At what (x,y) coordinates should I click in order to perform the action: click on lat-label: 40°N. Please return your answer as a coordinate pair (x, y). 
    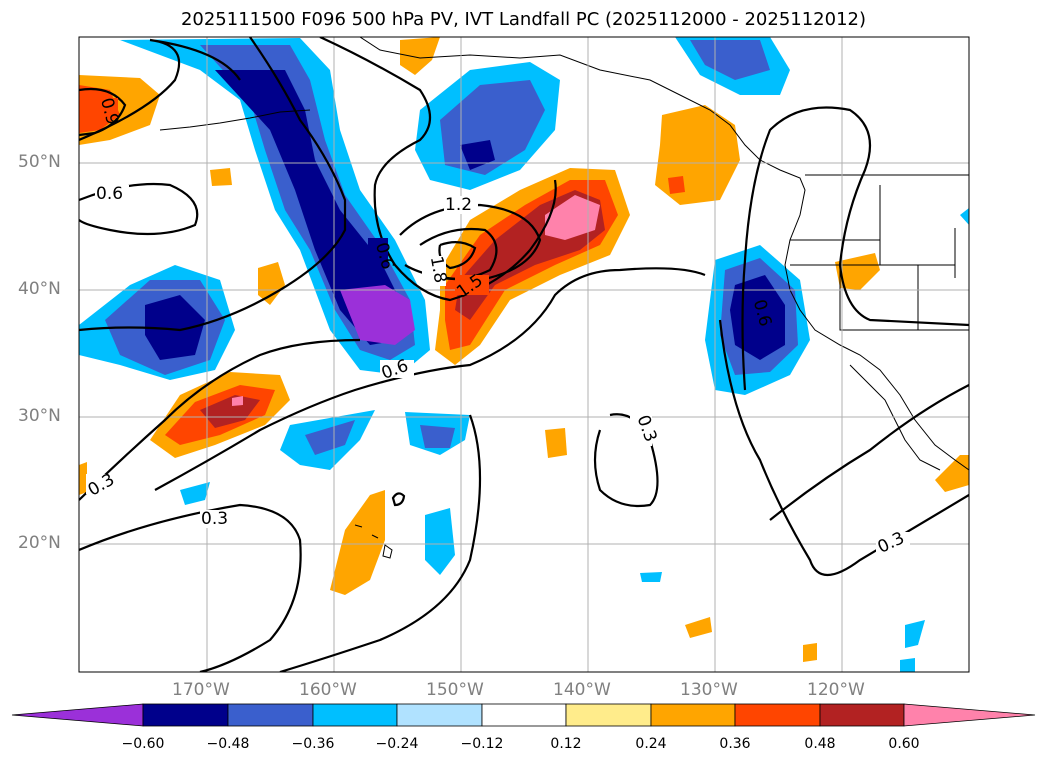
    Looking at the image, I should click on (39, 289).